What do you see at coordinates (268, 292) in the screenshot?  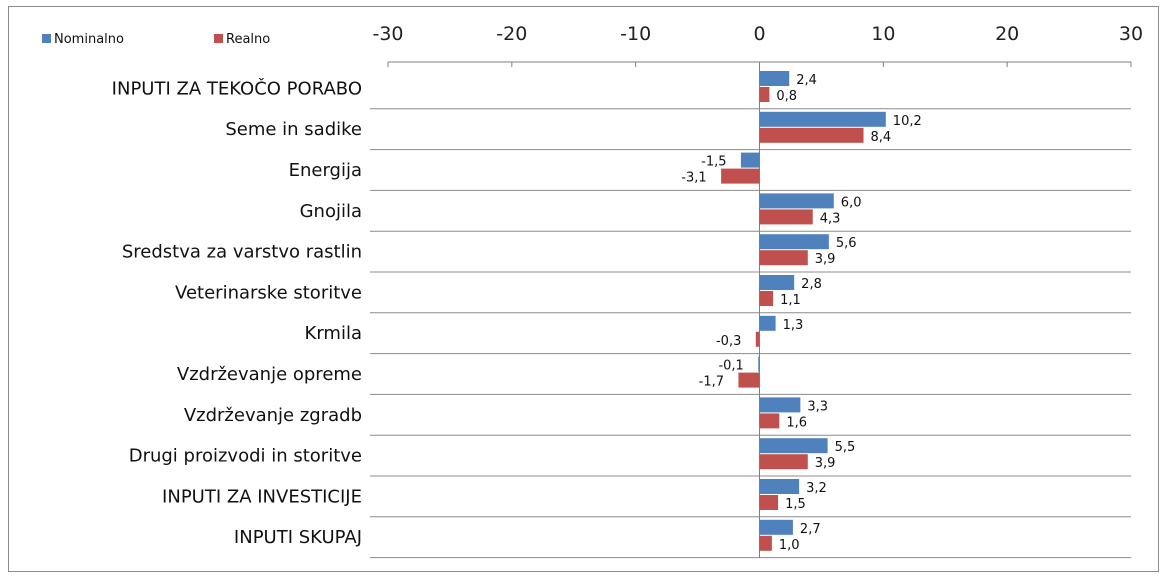 I see `category-label: Veterinarske storitve` at bounding box center [268, 292].